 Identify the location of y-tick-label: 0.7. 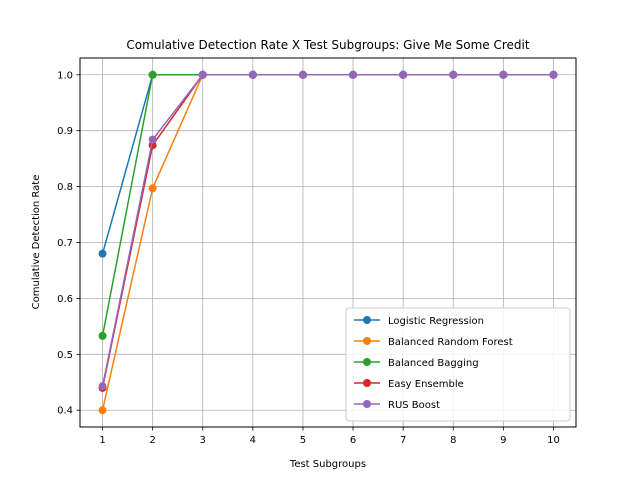
(65, 243).